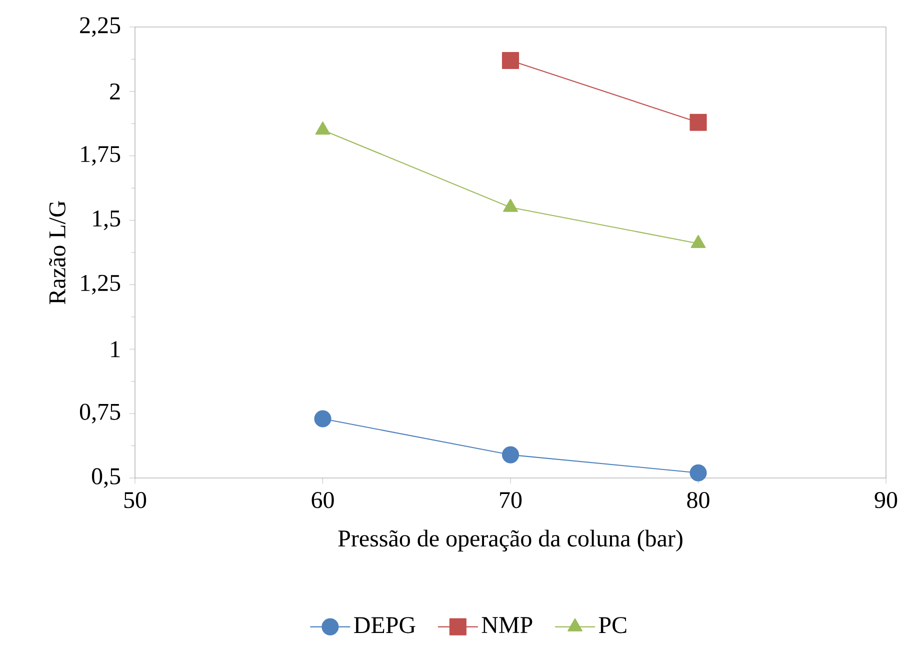  I want to click on x-tick-label: 50, so click(135, 500).